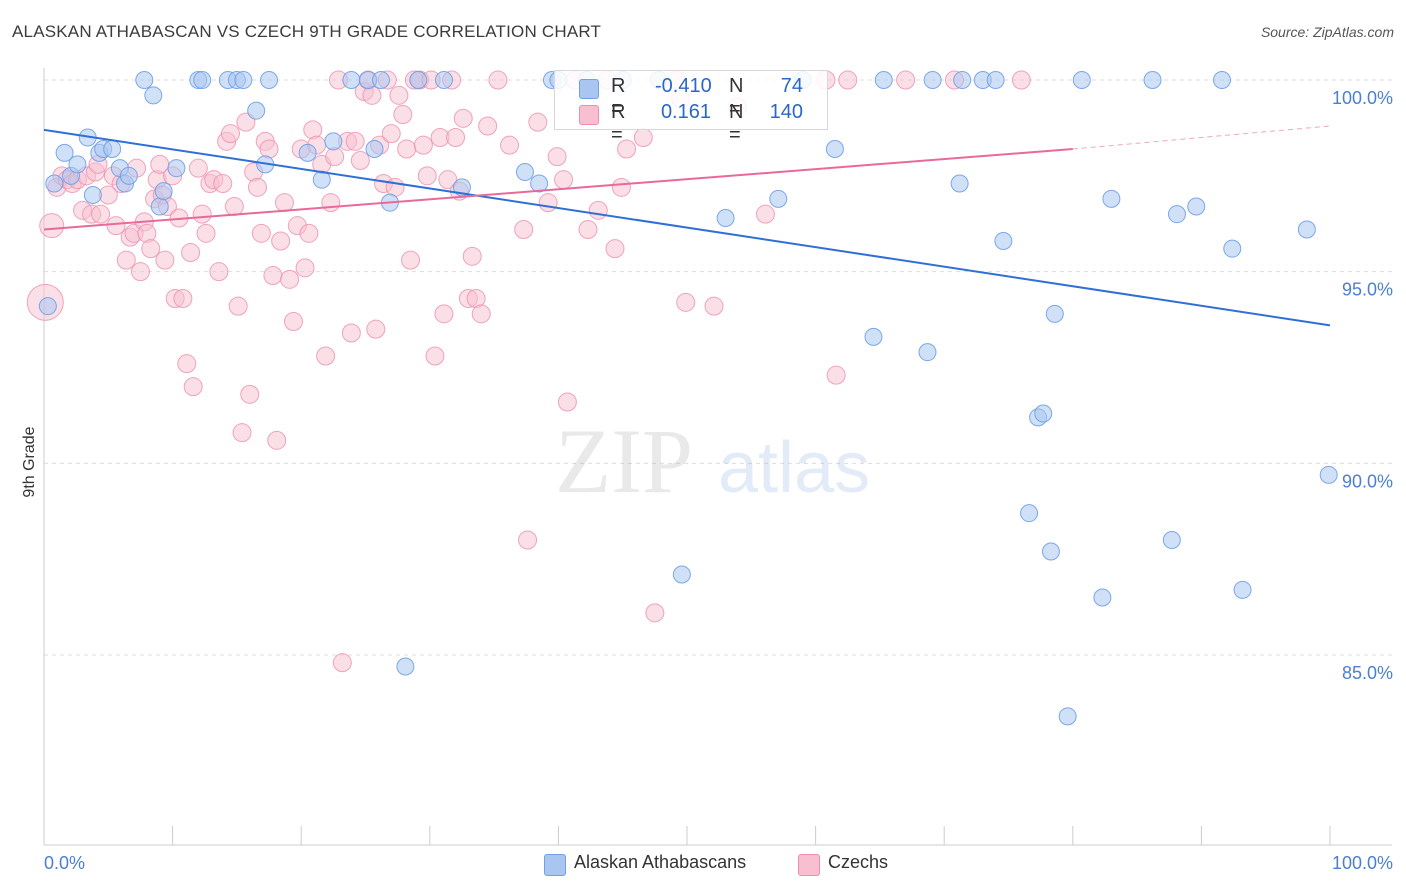  I want to click on series-swatch-pink, so click(809, 865).